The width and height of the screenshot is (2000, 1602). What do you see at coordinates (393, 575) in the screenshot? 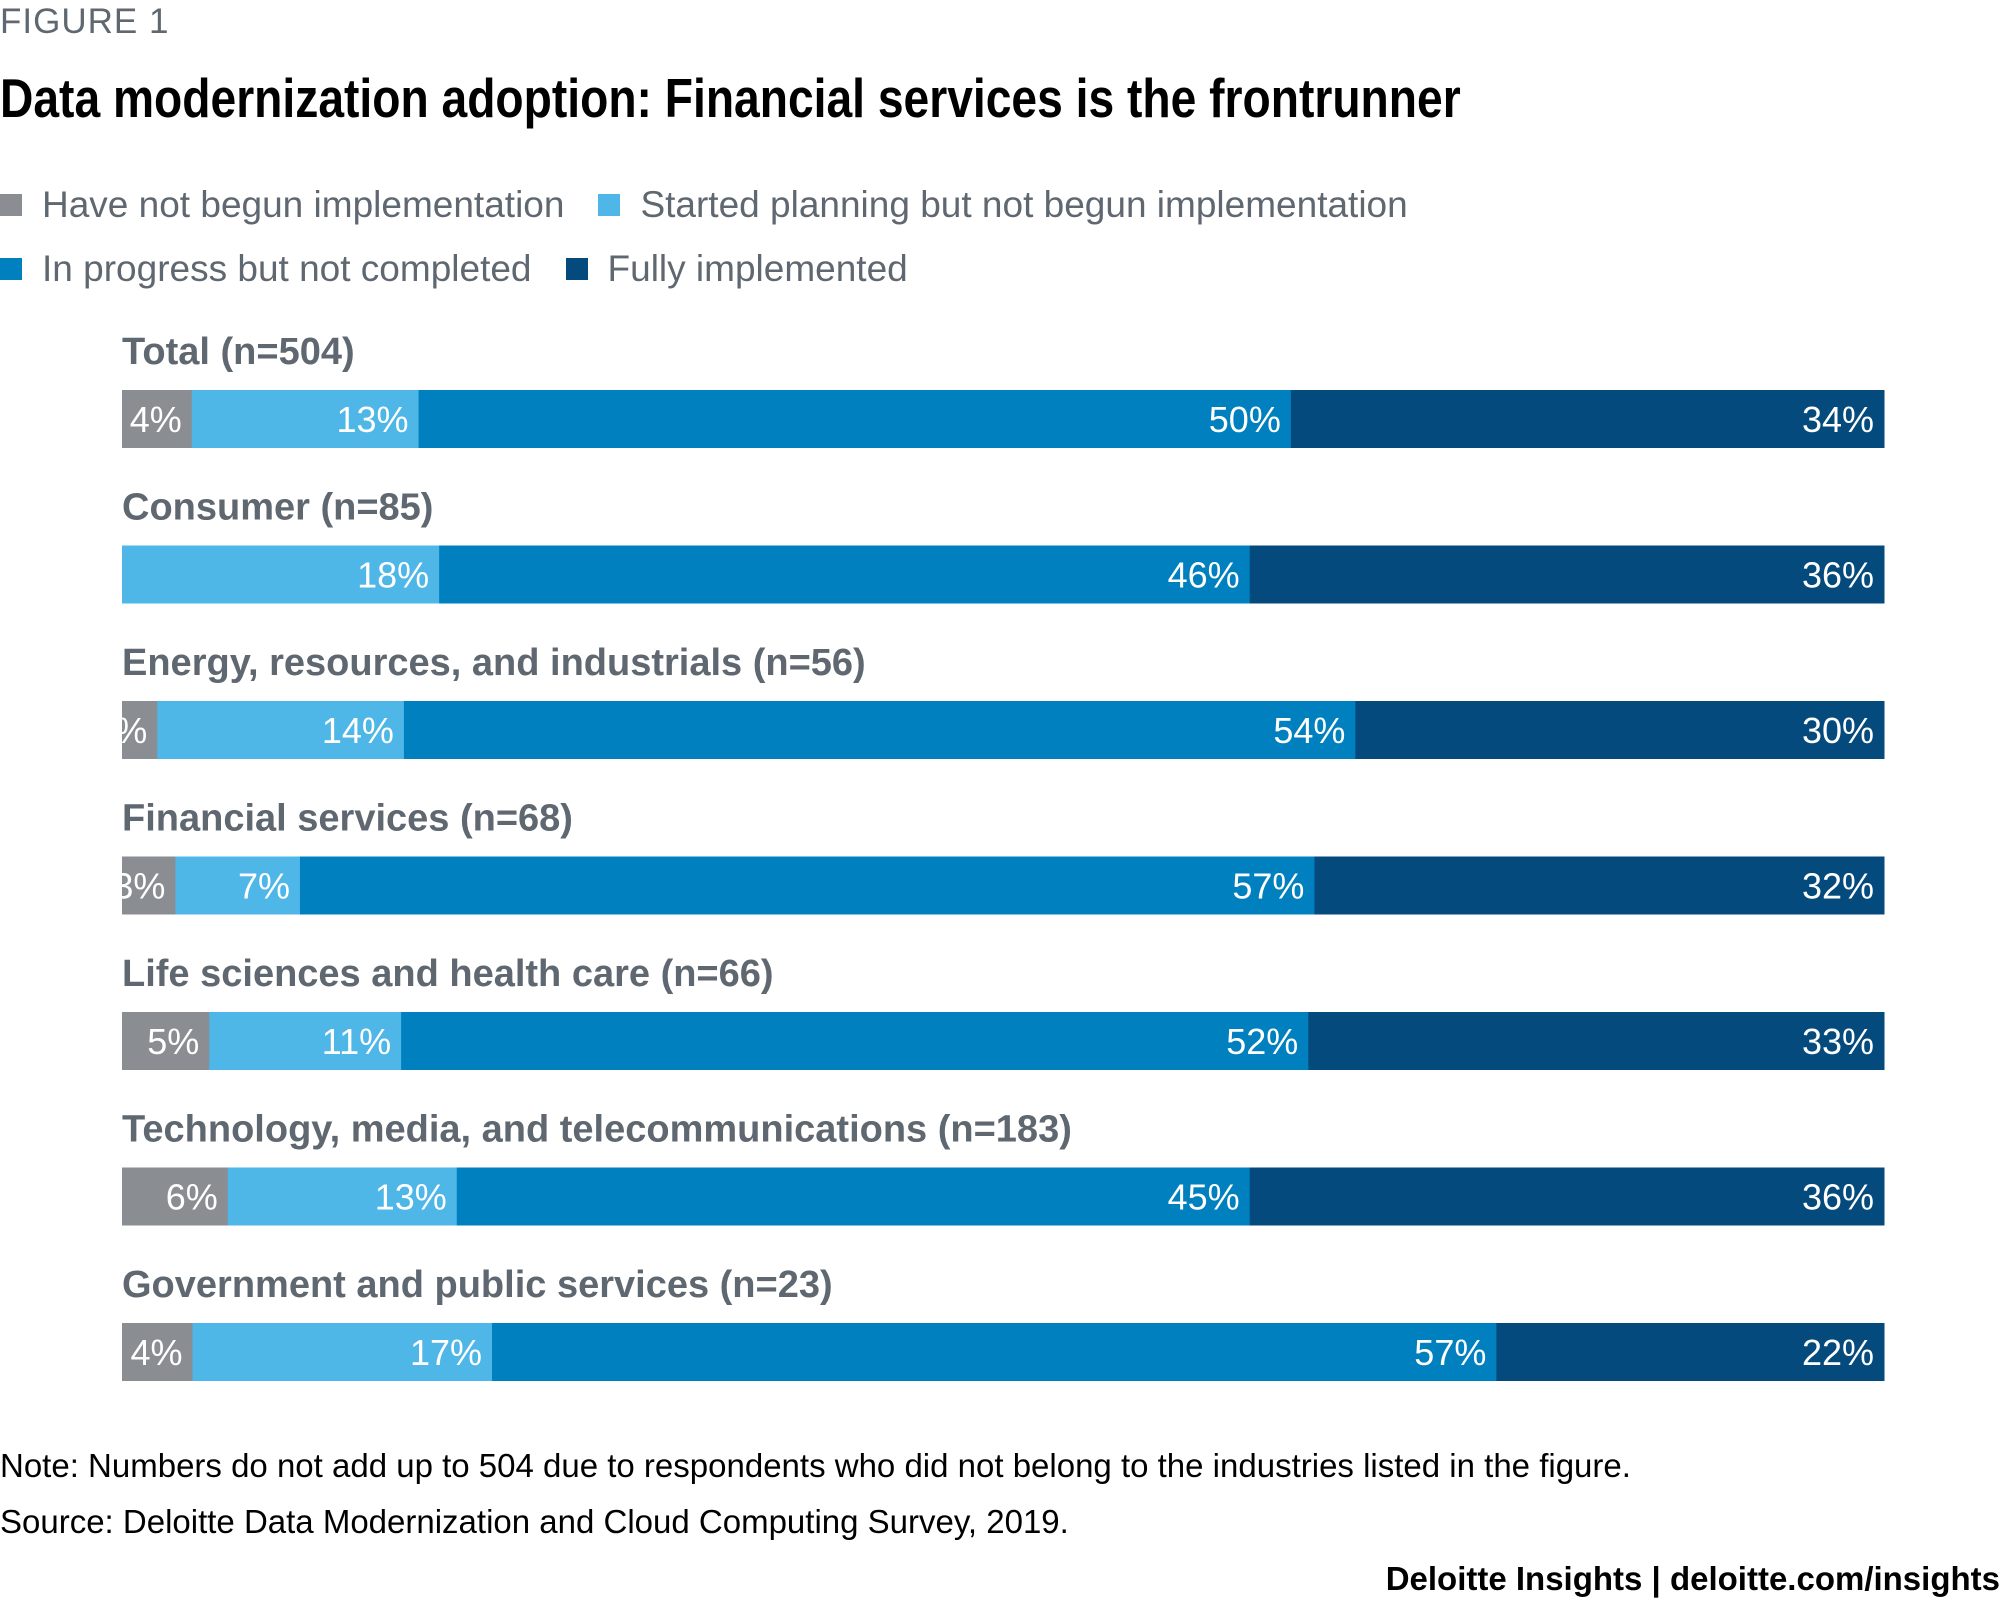
I see `data-label: 18%` at bounding box center [393, 575].